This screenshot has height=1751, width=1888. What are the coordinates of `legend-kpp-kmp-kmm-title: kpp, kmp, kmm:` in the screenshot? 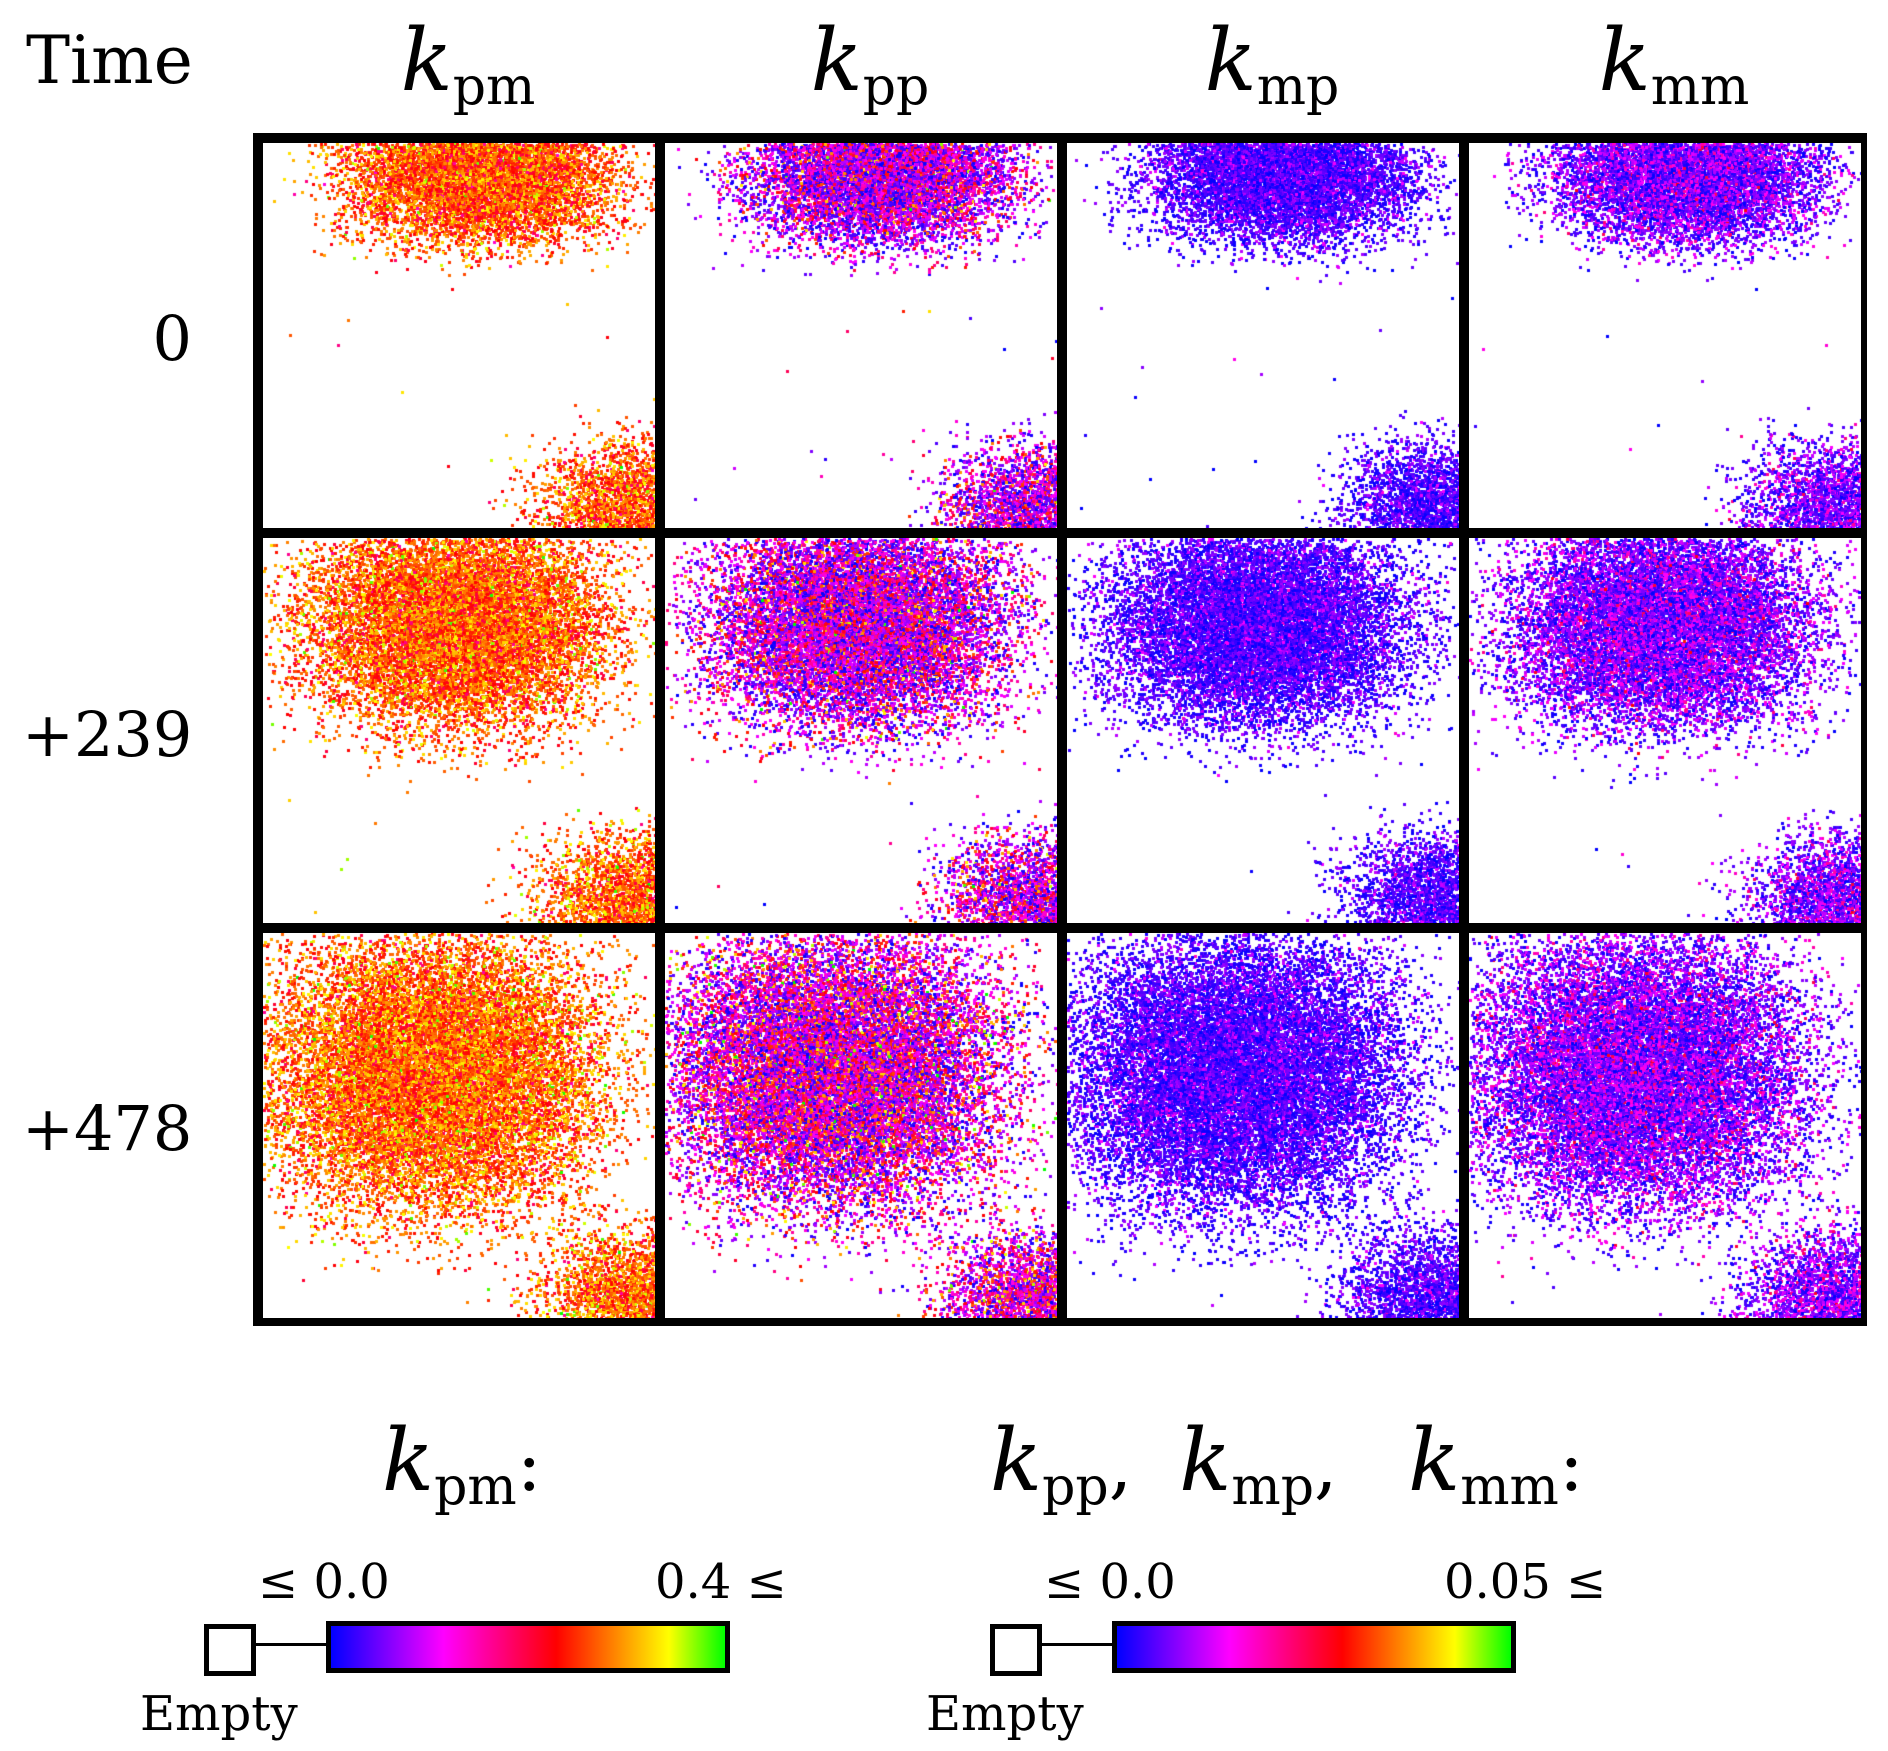 It's located at (1287, 1464).